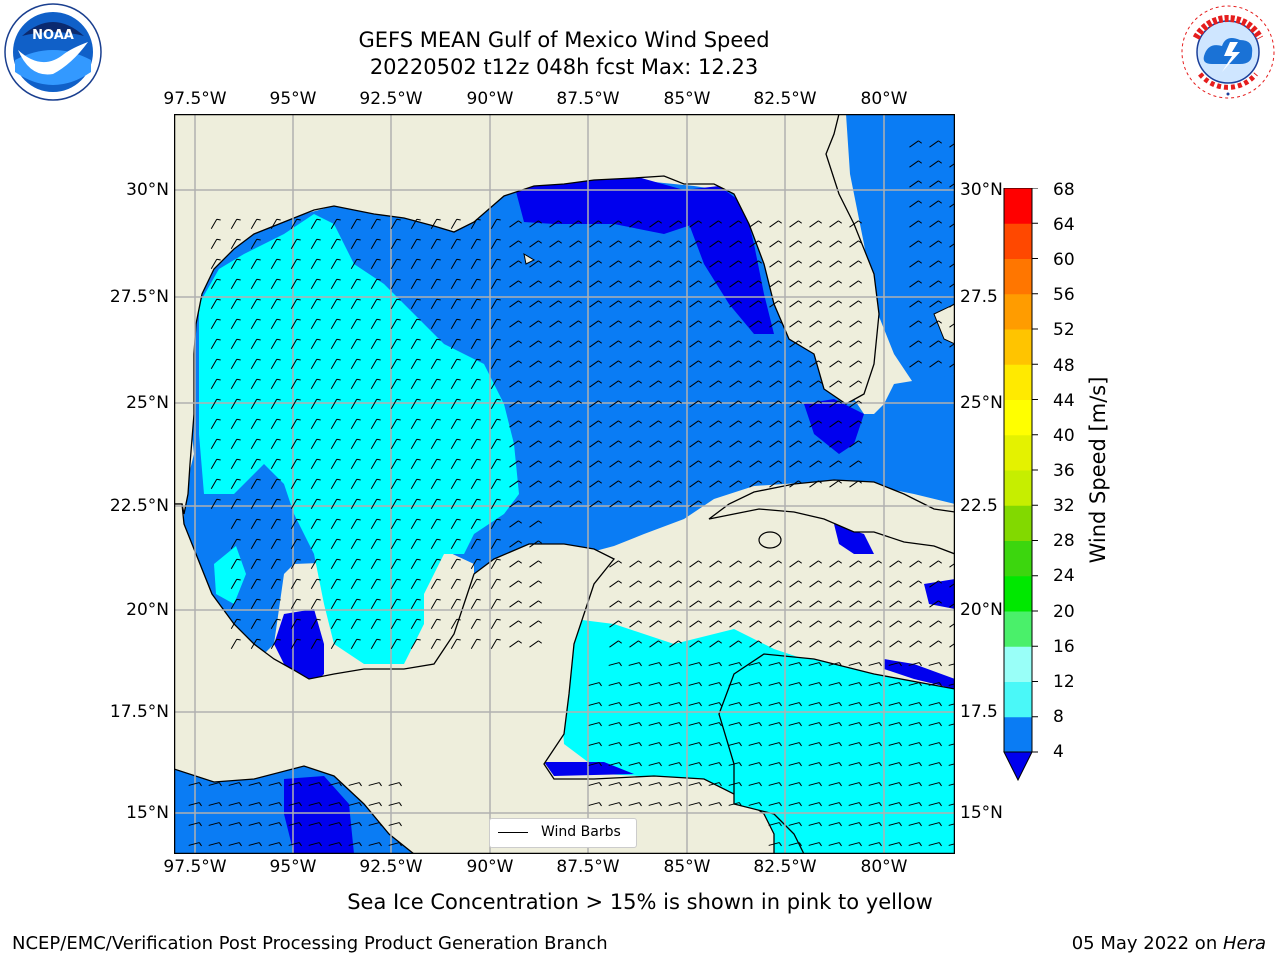 The width and height of the screenshot is (1280, 960). I want to click on colorbar-segment, so click(1018, 347).